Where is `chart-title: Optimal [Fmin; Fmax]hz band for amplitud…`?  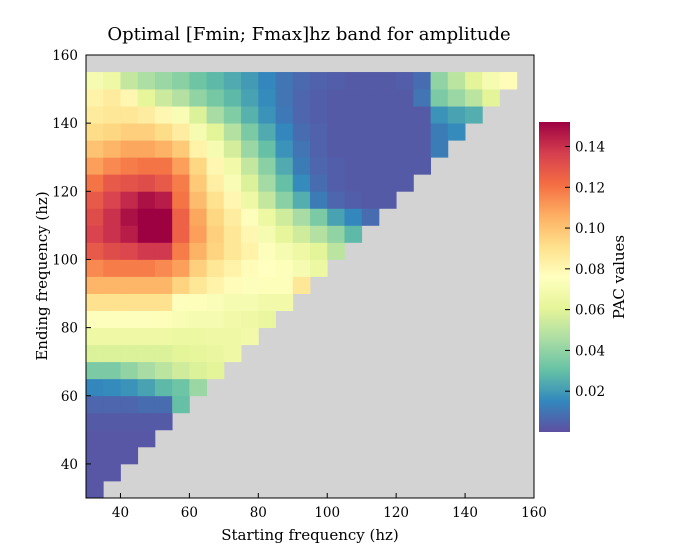
chart-title: Optimal [Fmin; Fmax]hz band for amplitud… is located at coordinates (308, 34).